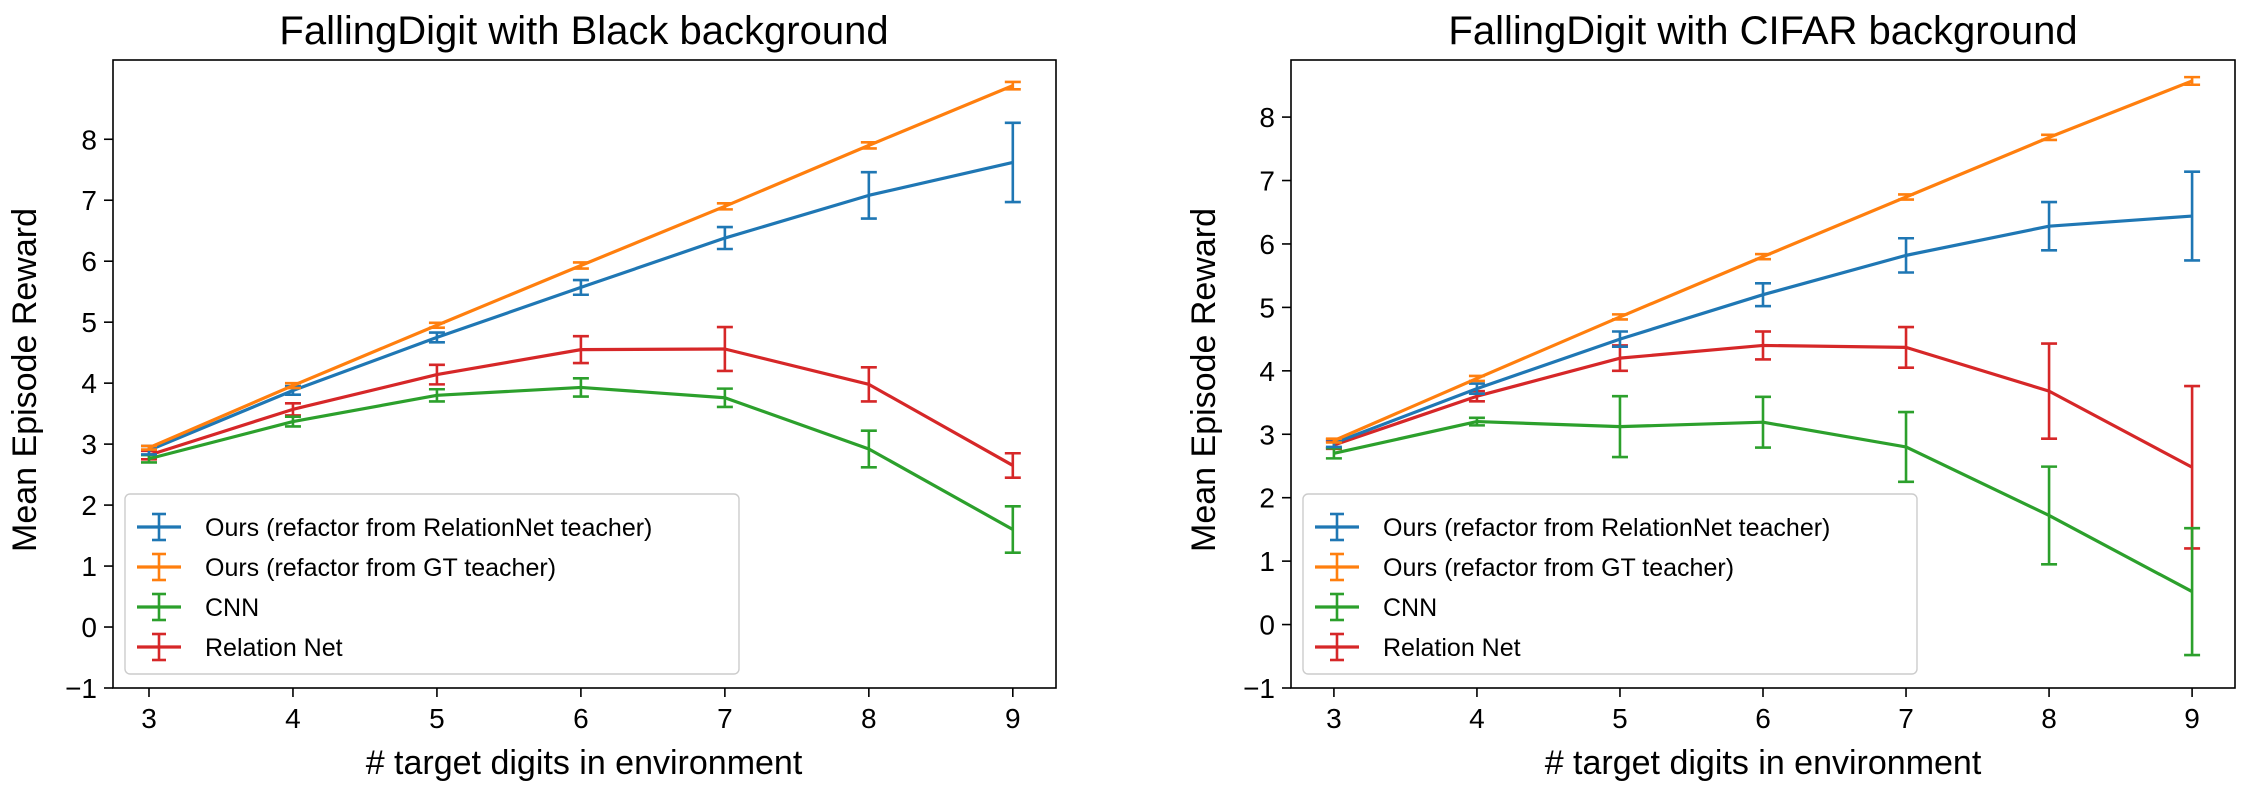  I want to click on series-cnn, so click(580, 465).